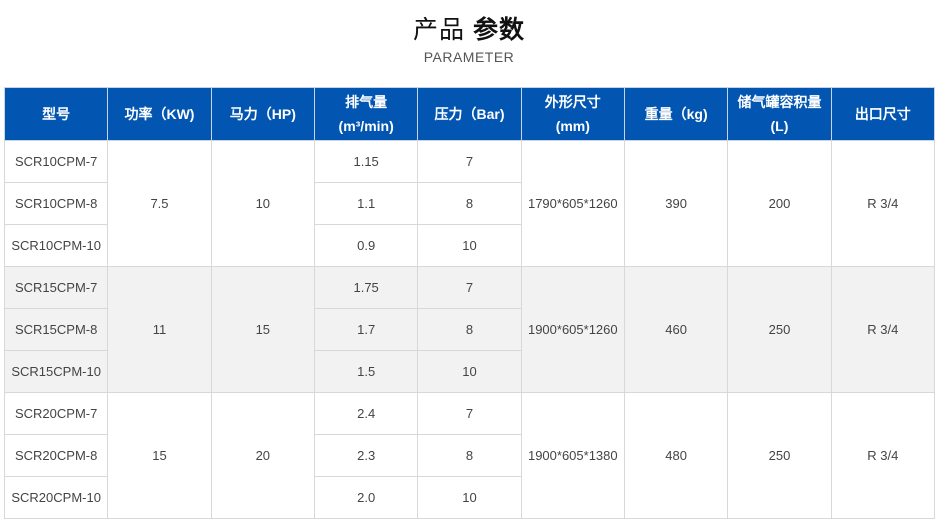 The height and width of the screenshot is (529, 938). What do you see at coordinates (676, 114) in the screenshot?
I see `column-header: 重量（kg)` at bounding box center [676, 114].